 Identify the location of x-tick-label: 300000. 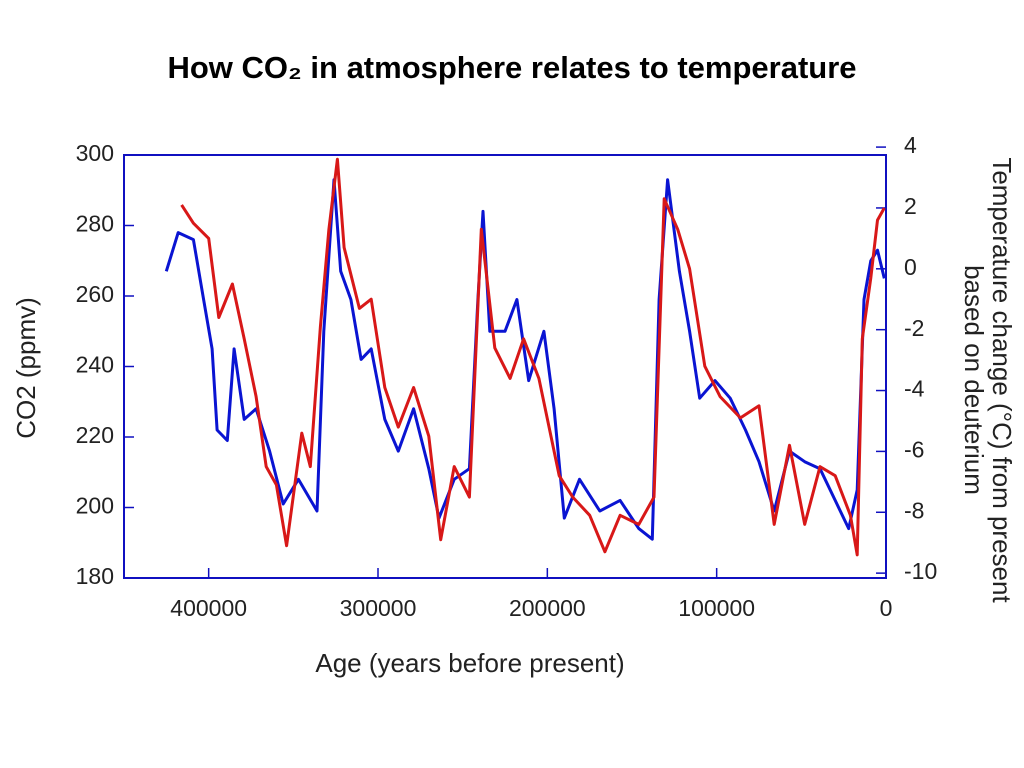
(378, 608).